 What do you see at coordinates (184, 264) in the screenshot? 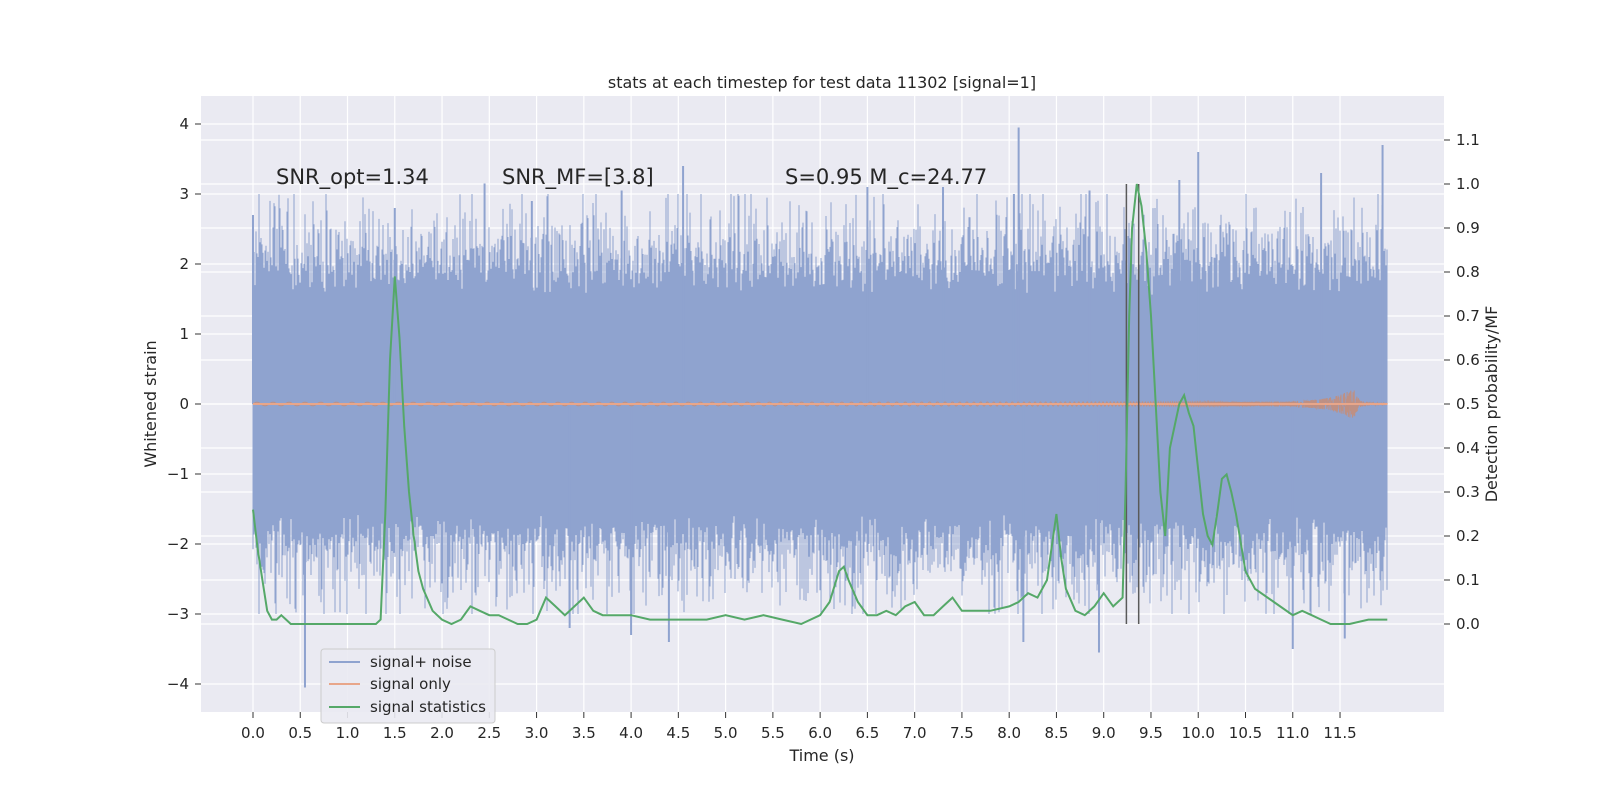
I see `y-tick-label-6: 2` at bounding box center [184, 264].